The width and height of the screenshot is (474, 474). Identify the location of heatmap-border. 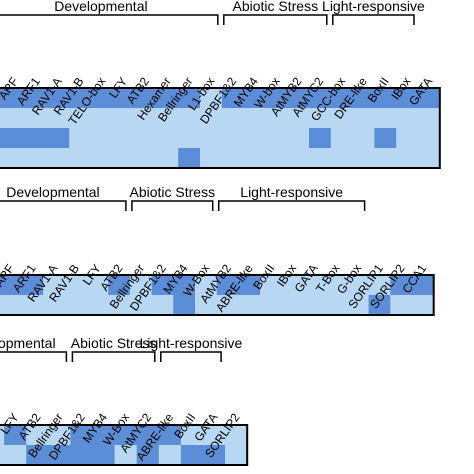
(217, 295).